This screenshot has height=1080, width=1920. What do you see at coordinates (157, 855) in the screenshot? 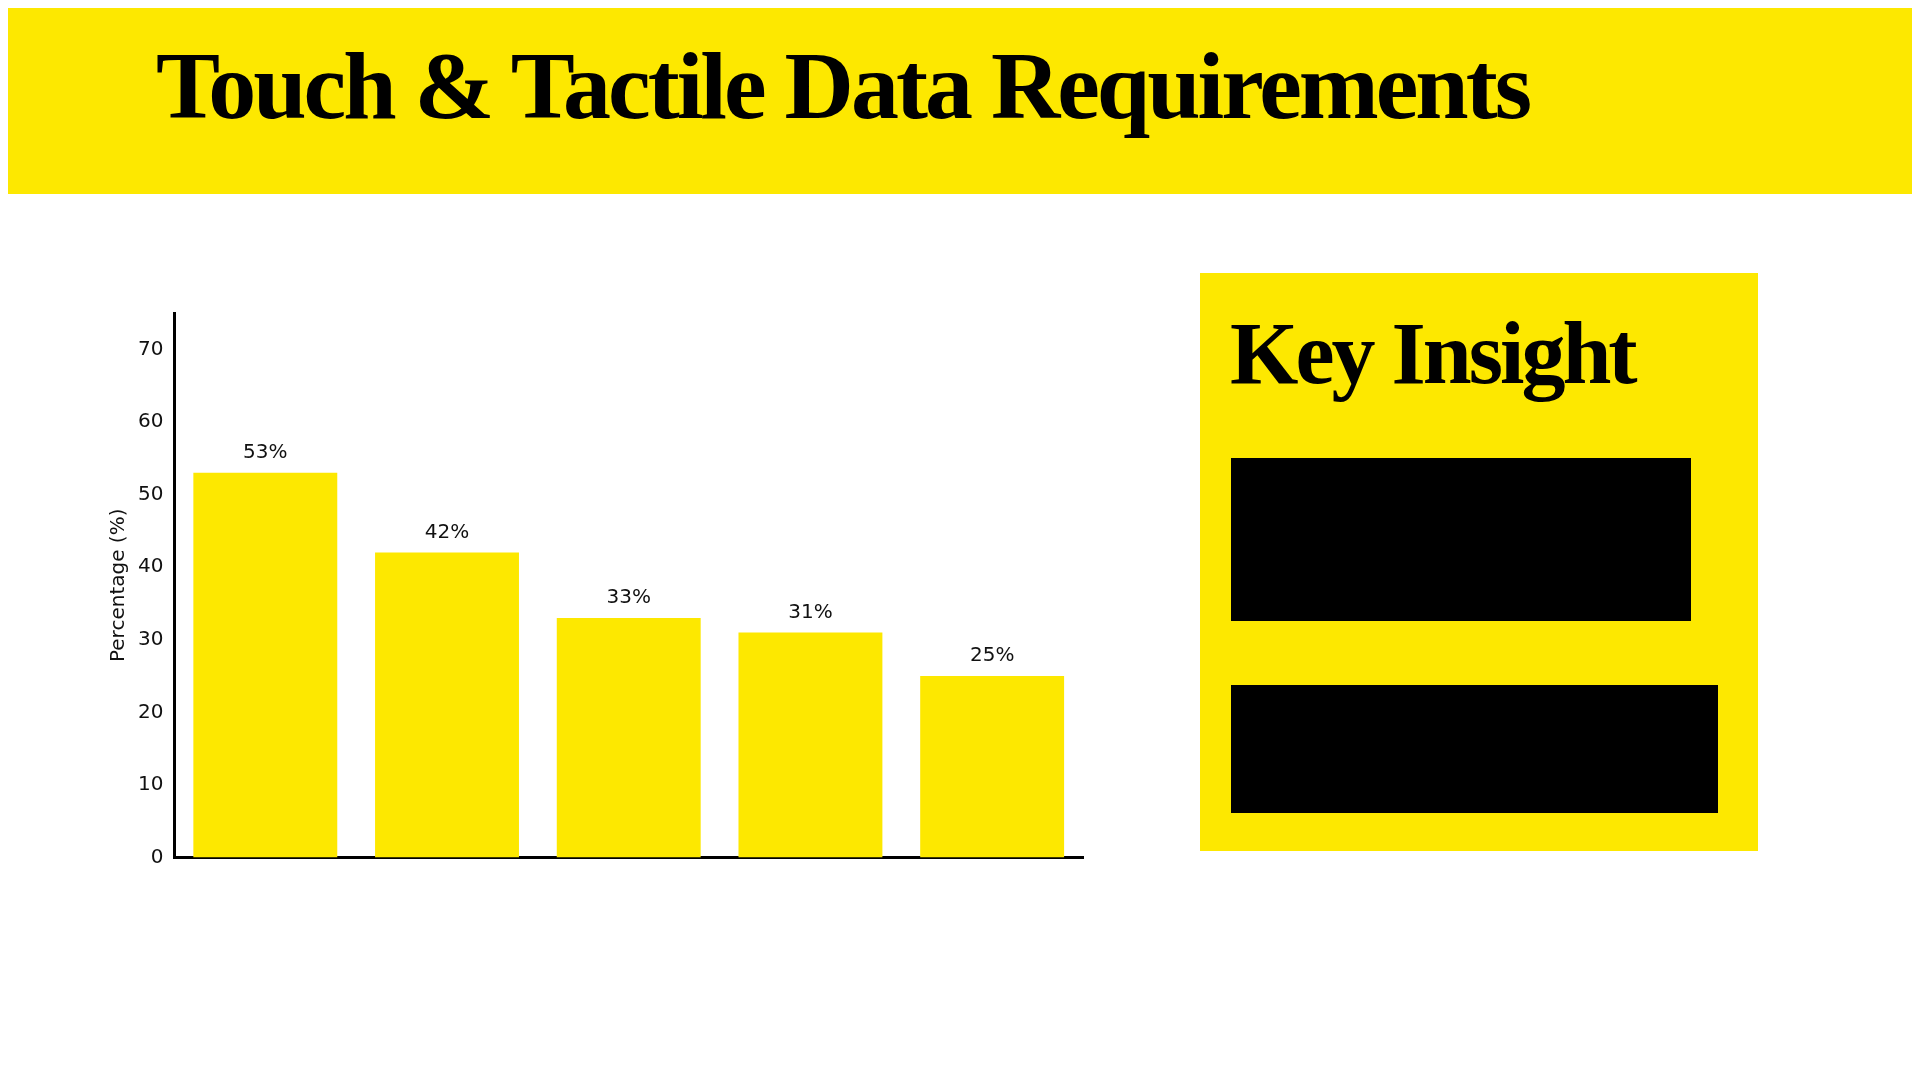
I see `y-tick-label: 0` at bounding box center [157, 855].